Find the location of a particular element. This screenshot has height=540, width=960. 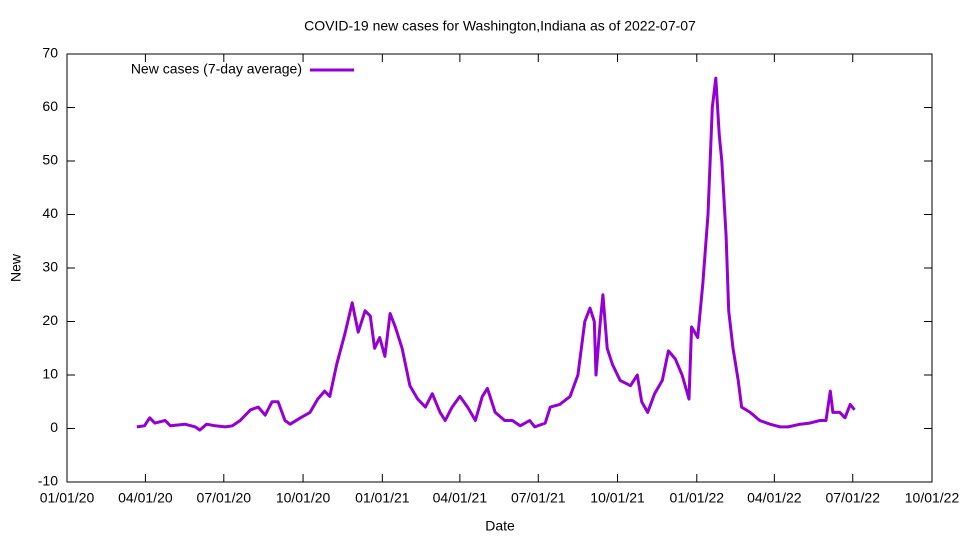

x-tick-label: 07/01/20 is located at coordinates (224, 498).